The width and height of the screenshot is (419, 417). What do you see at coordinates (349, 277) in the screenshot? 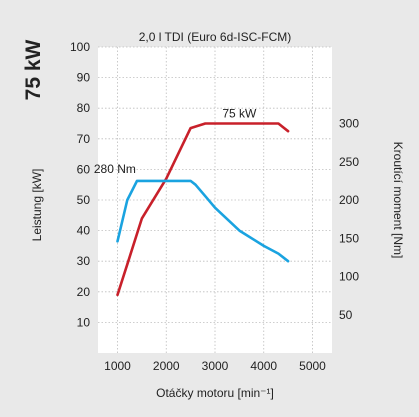
I see `y-right-tick-label: 100` at bounding box center [349, 277].